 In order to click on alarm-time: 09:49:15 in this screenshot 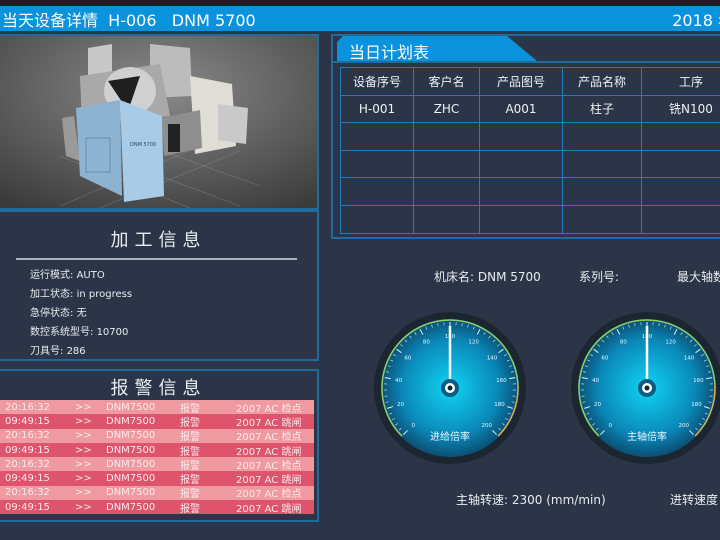, I will do `click(27, 421)`.